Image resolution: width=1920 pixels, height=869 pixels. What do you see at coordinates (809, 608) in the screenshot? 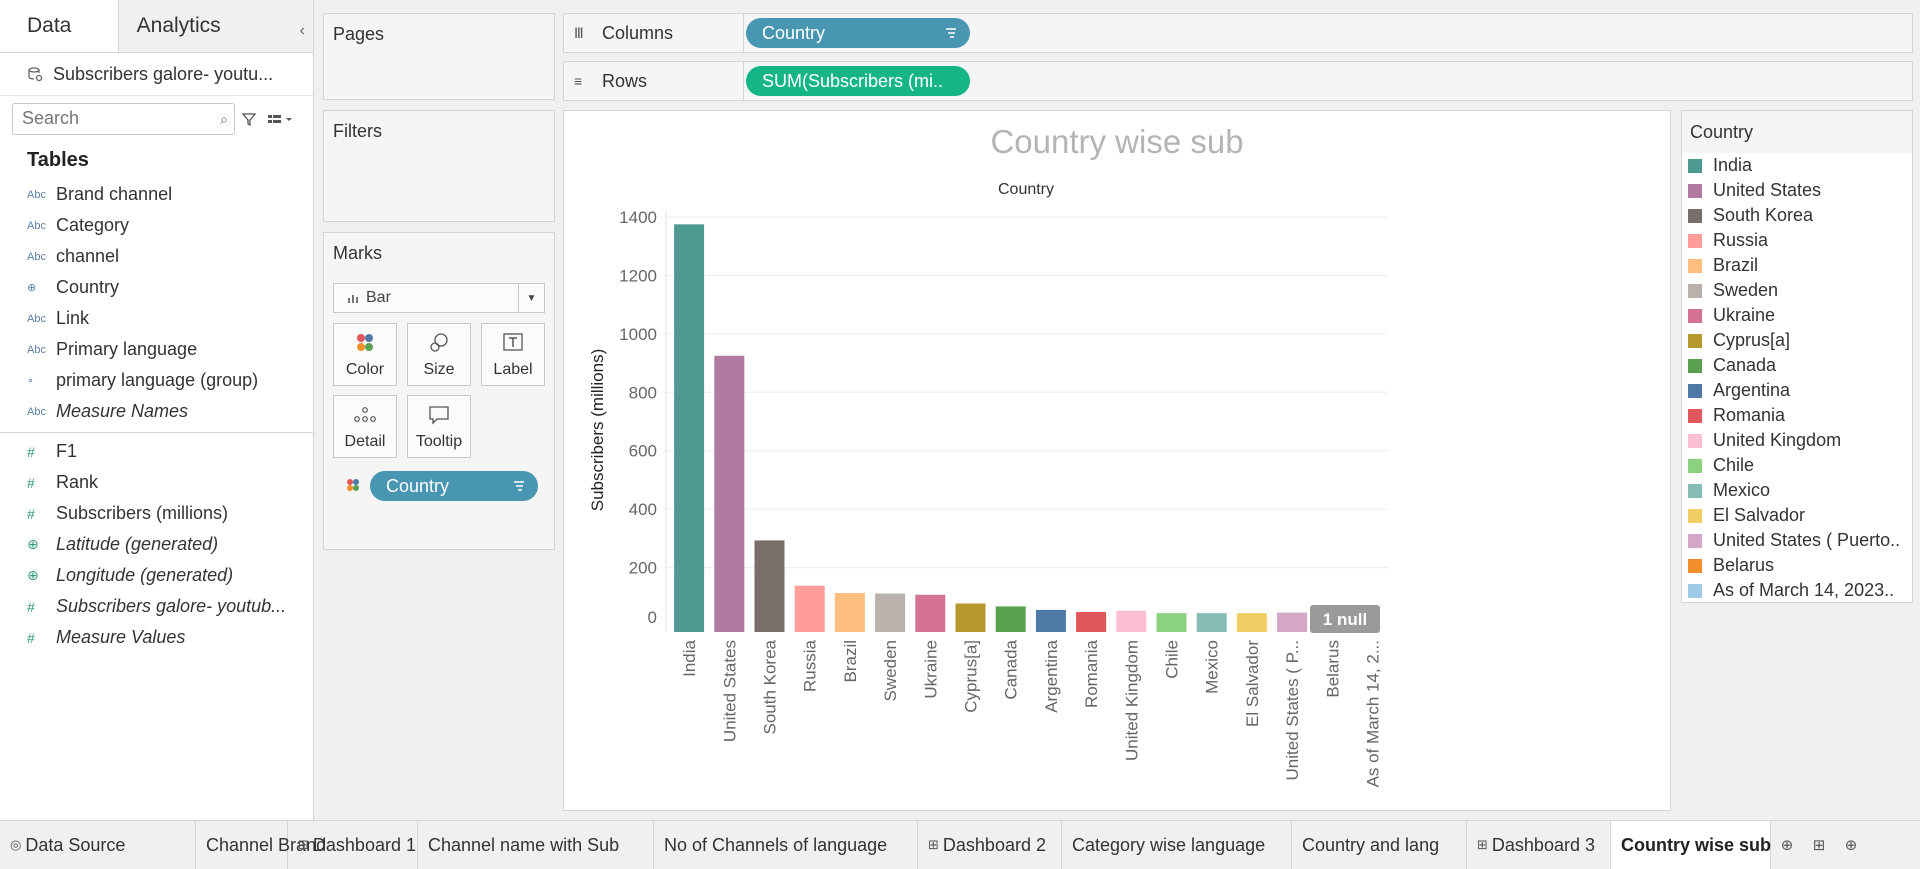
I see `bar-russia` at bounding box center [809, 608].